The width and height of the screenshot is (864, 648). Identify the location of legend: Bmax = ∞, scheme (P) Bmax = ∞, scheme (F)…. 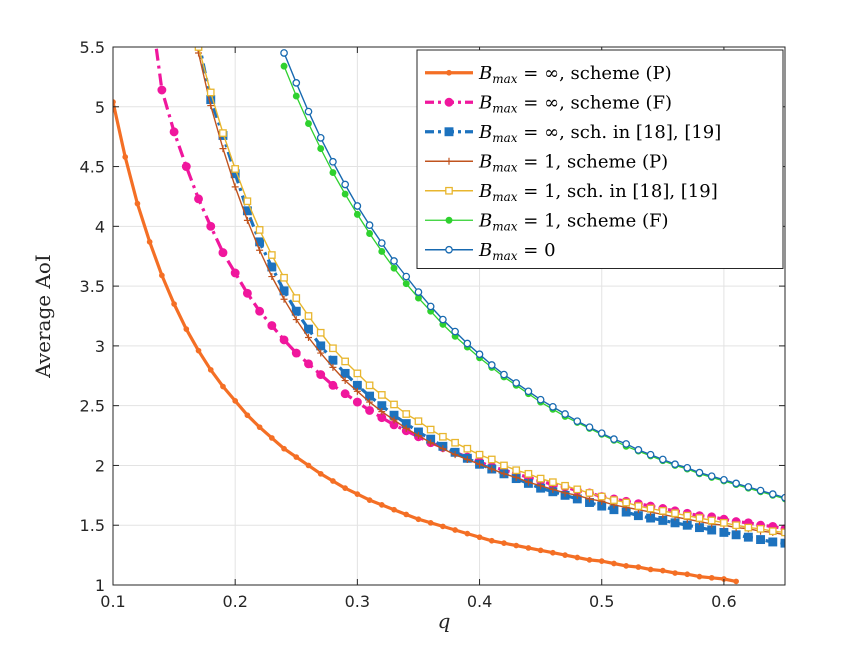
(600, 159).